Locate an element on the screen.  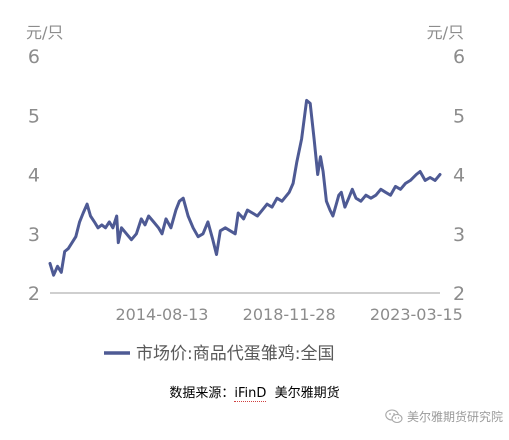
x-axis: 2014-08-13 2018-11-28 2023-03-15 is located at coordinates (289, 314).